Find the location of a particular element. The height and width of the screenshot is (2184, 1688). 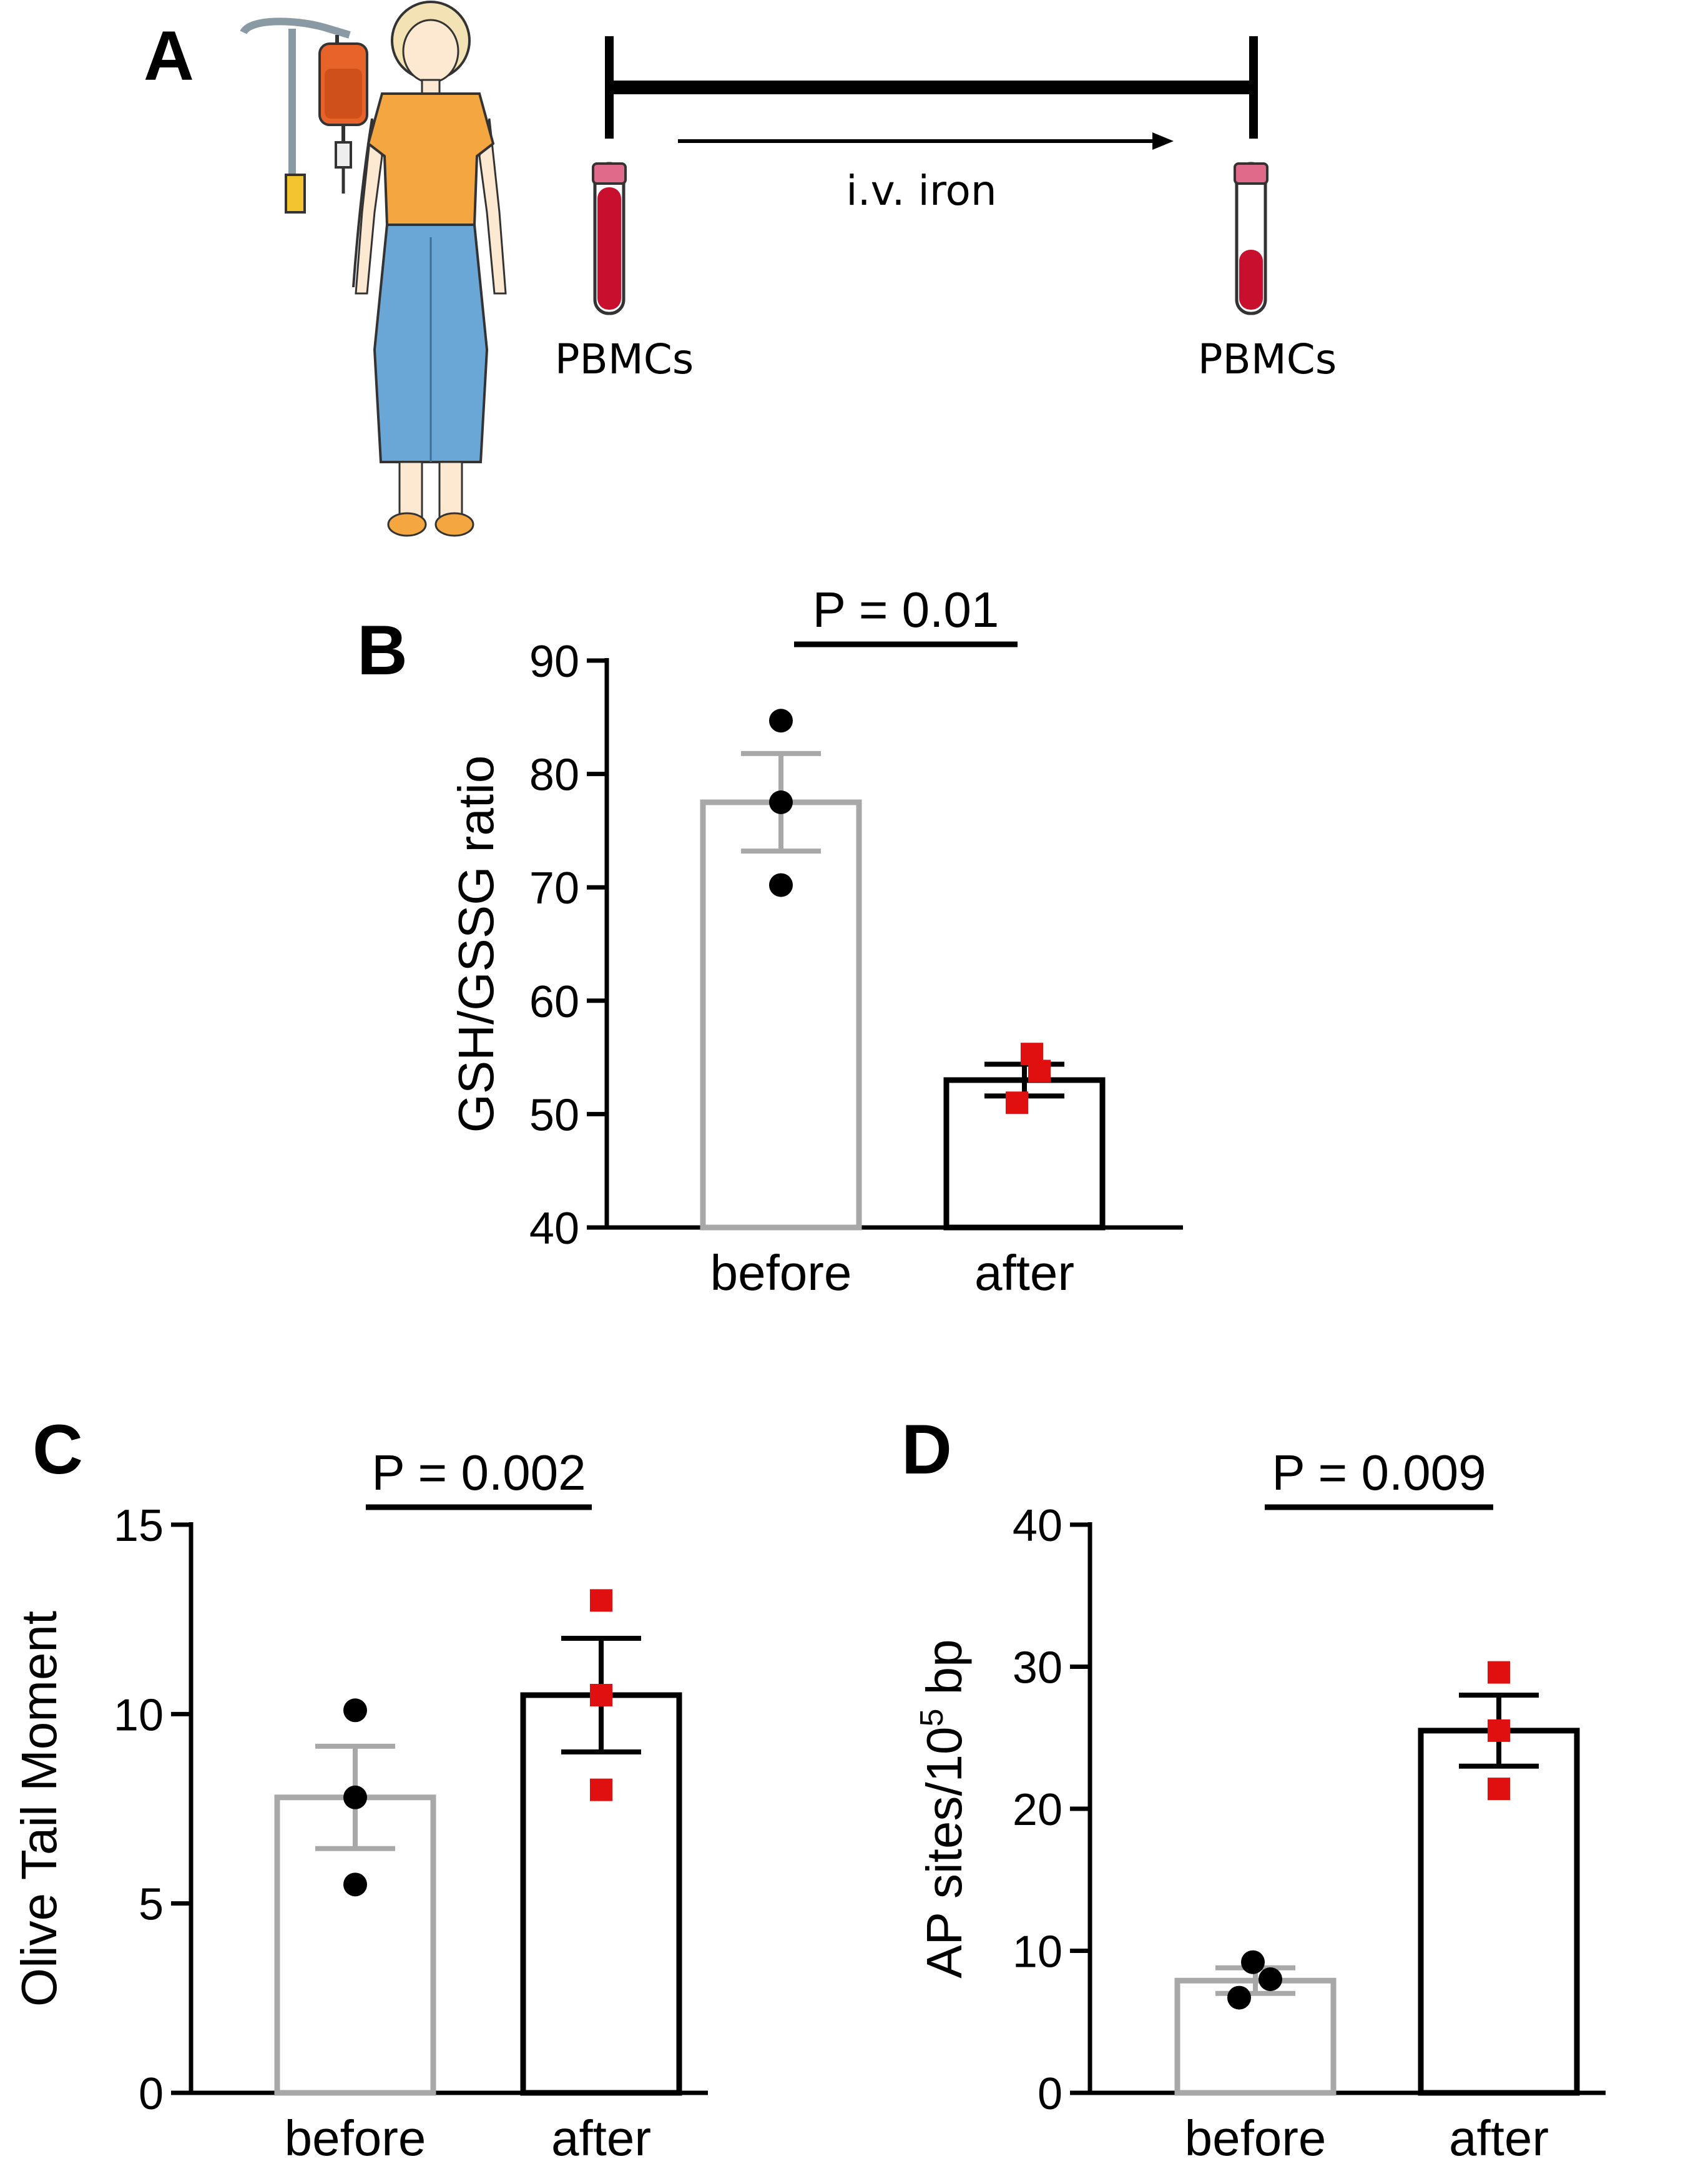

treatment-label: i.v. iron is located at coordinates (921, 191).